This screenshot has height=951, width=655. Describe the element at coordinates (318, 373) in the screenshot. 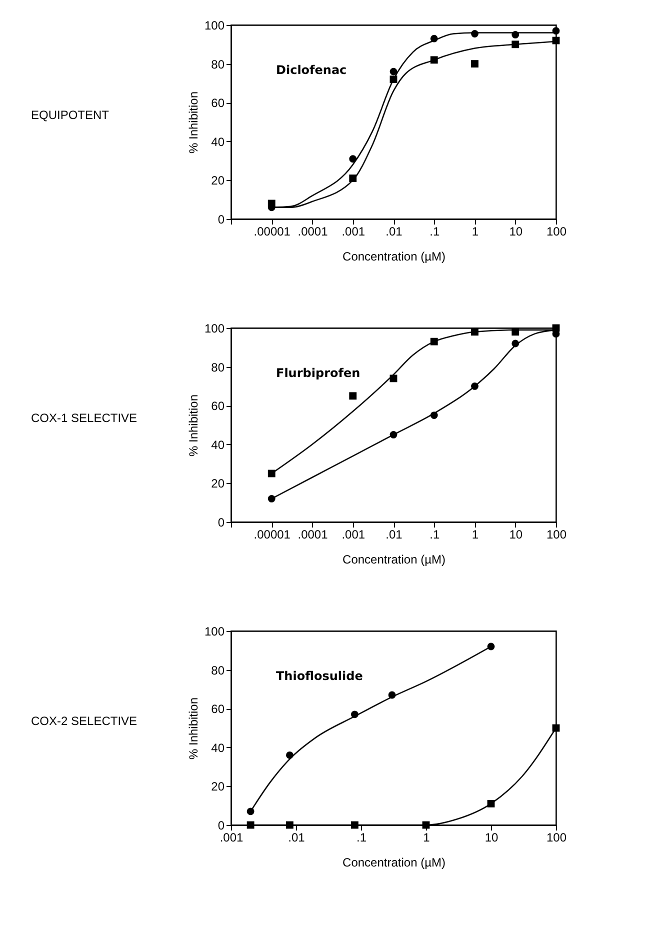

I see `annotation: Flurbiprofen` at that location.